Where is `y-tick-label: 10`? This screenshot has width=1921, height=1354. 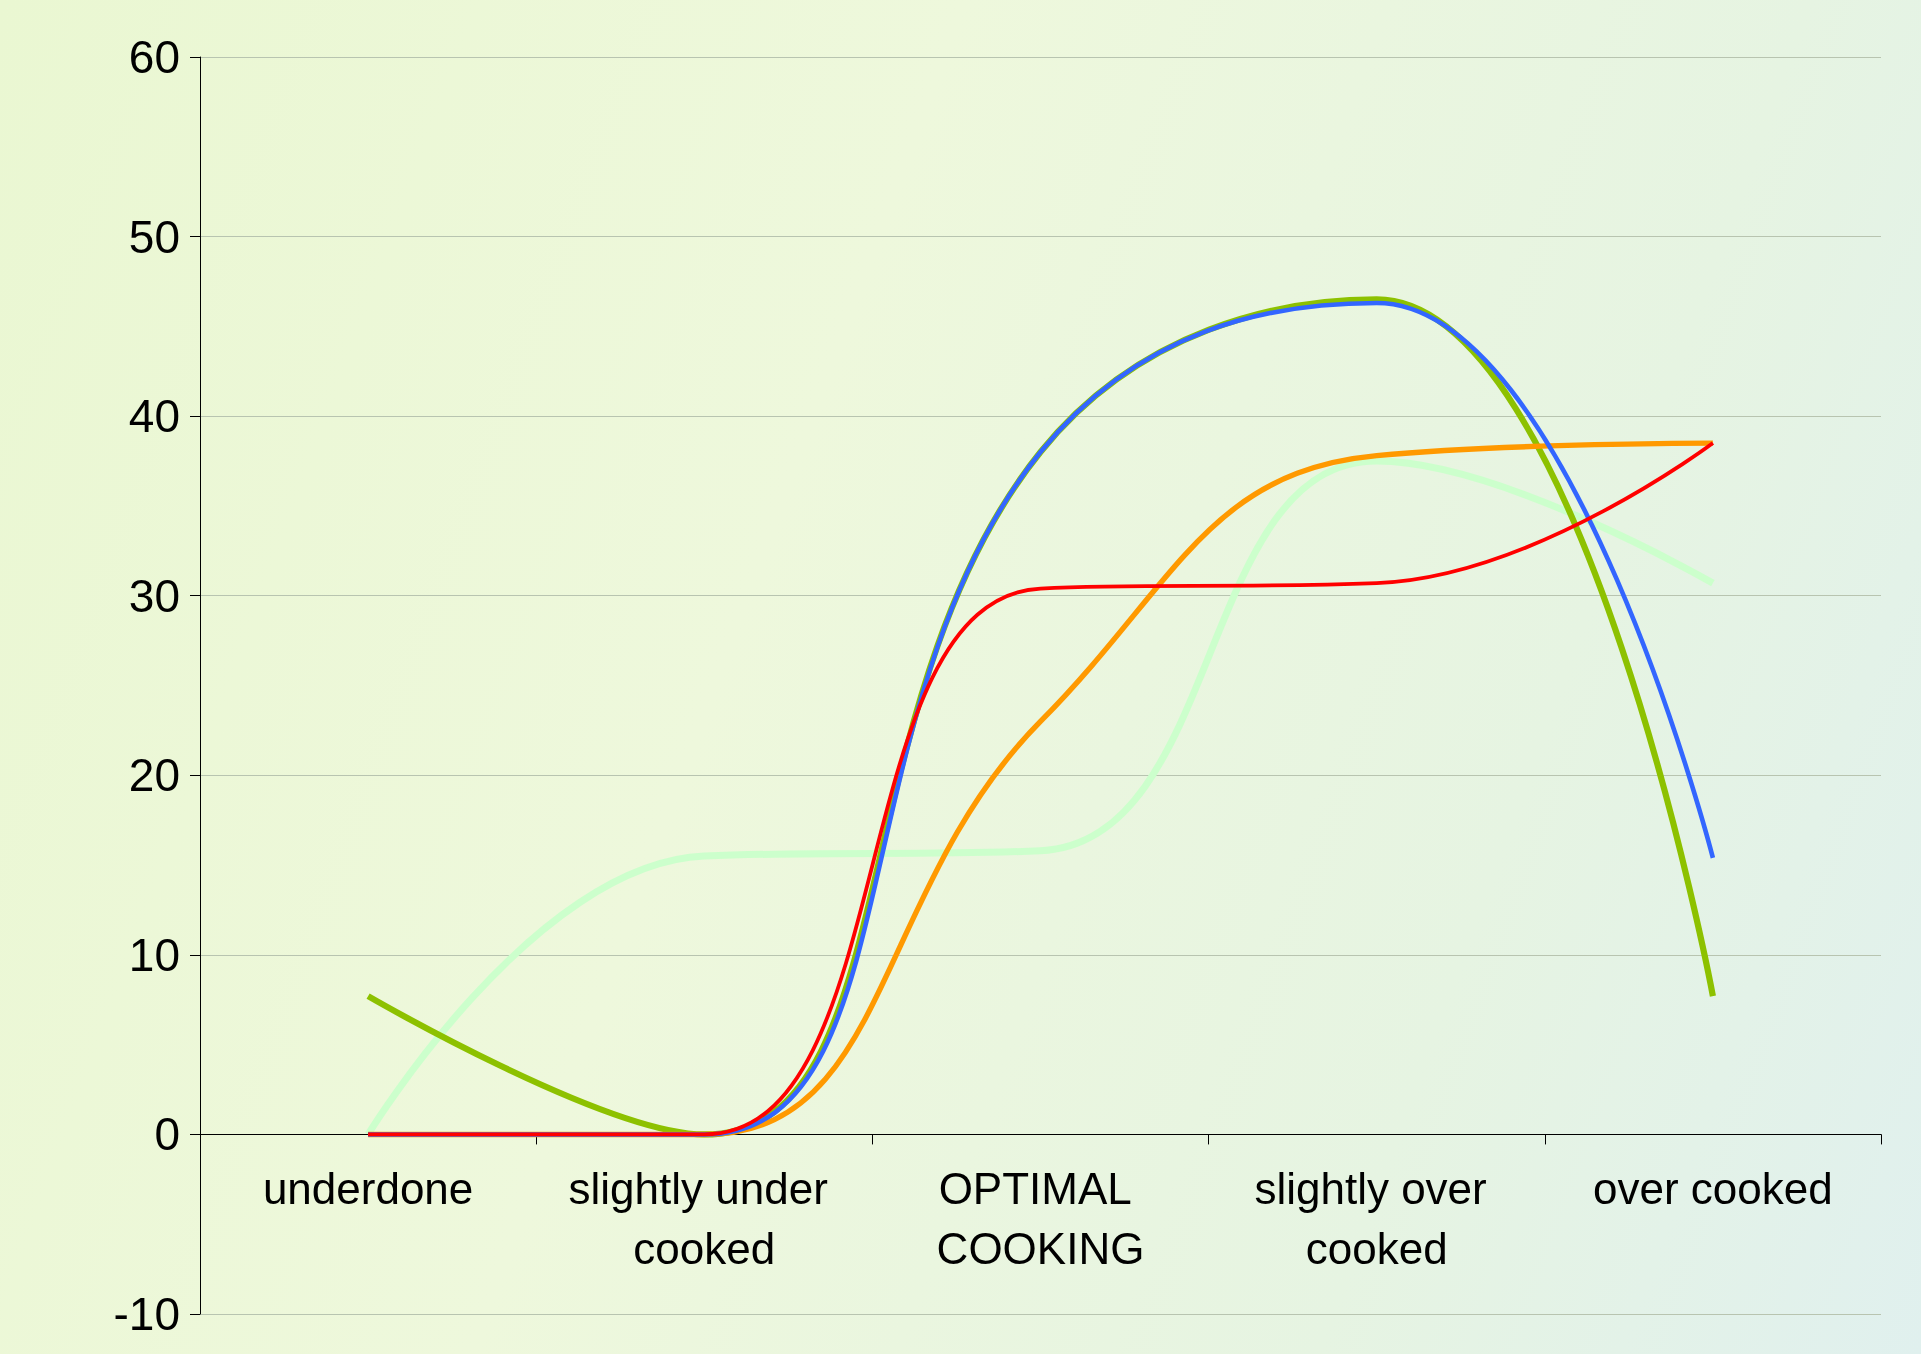
y-tick-label: 10 is located at coordinates (154, 954).